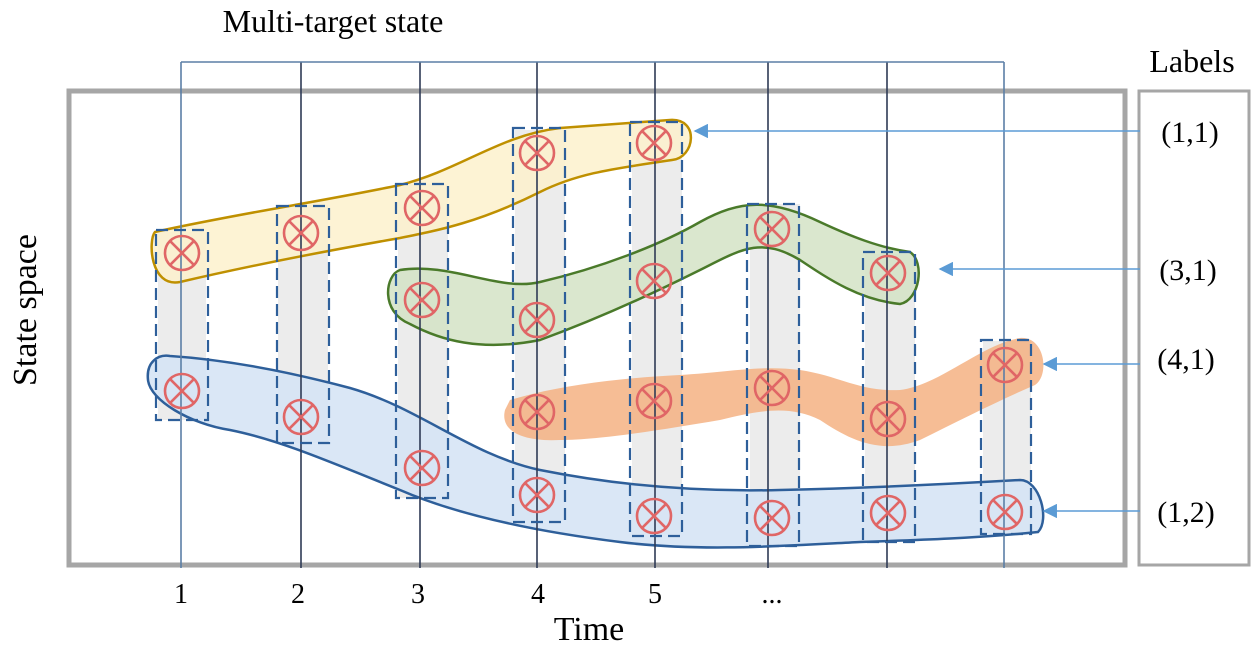  Describe the element at coordinates (1185, 359) in the screenshot. I see `track-label-4-1: (4,1)` at that location.